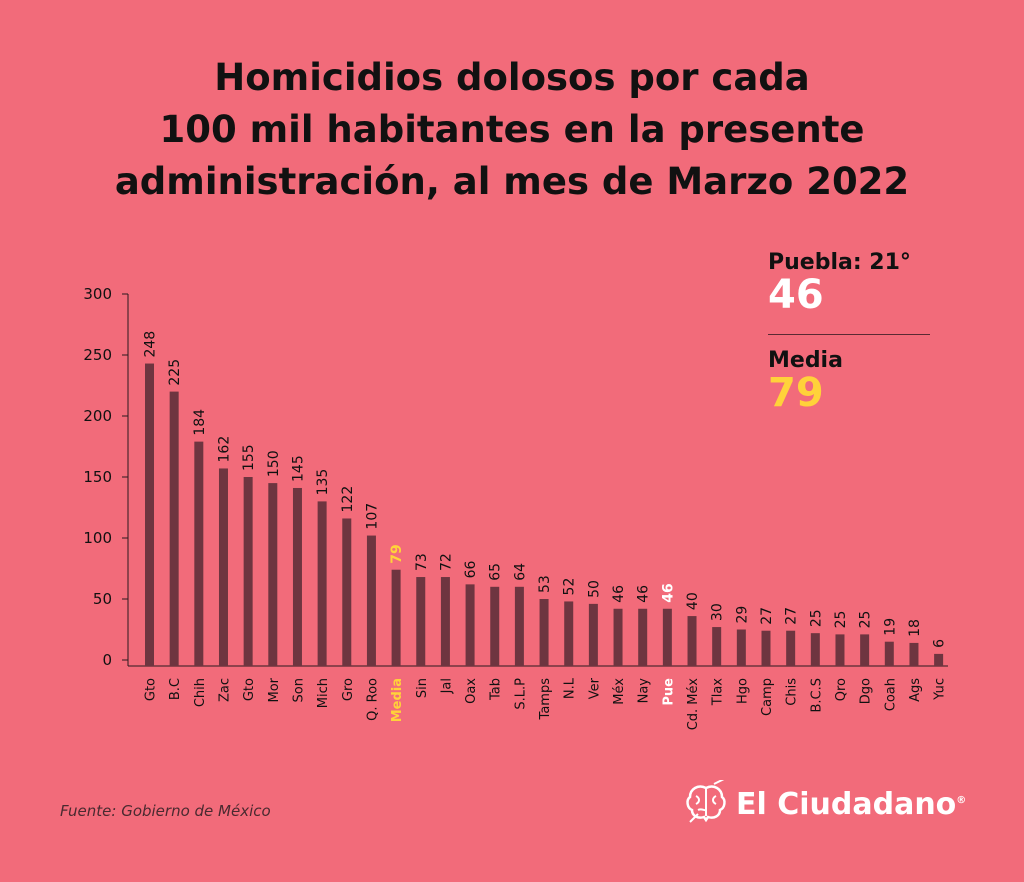 The width and height of the screenshot is (1024, 882). Describe the element at coordinates (619, 594) in the screenshot. I see `value-label-19: 46` at that location.